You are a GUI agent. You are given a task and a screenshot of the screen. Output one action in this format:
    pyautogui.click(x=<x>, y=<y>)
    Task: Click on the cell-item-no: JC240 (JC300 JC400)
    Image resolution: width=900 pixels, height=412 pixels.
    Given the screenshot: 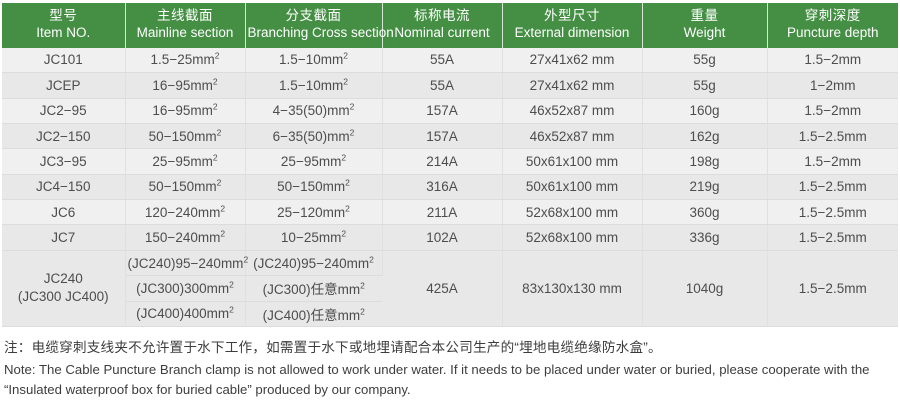 What is the action you would take?
    pyautogui.click(x=64, y=289)
    